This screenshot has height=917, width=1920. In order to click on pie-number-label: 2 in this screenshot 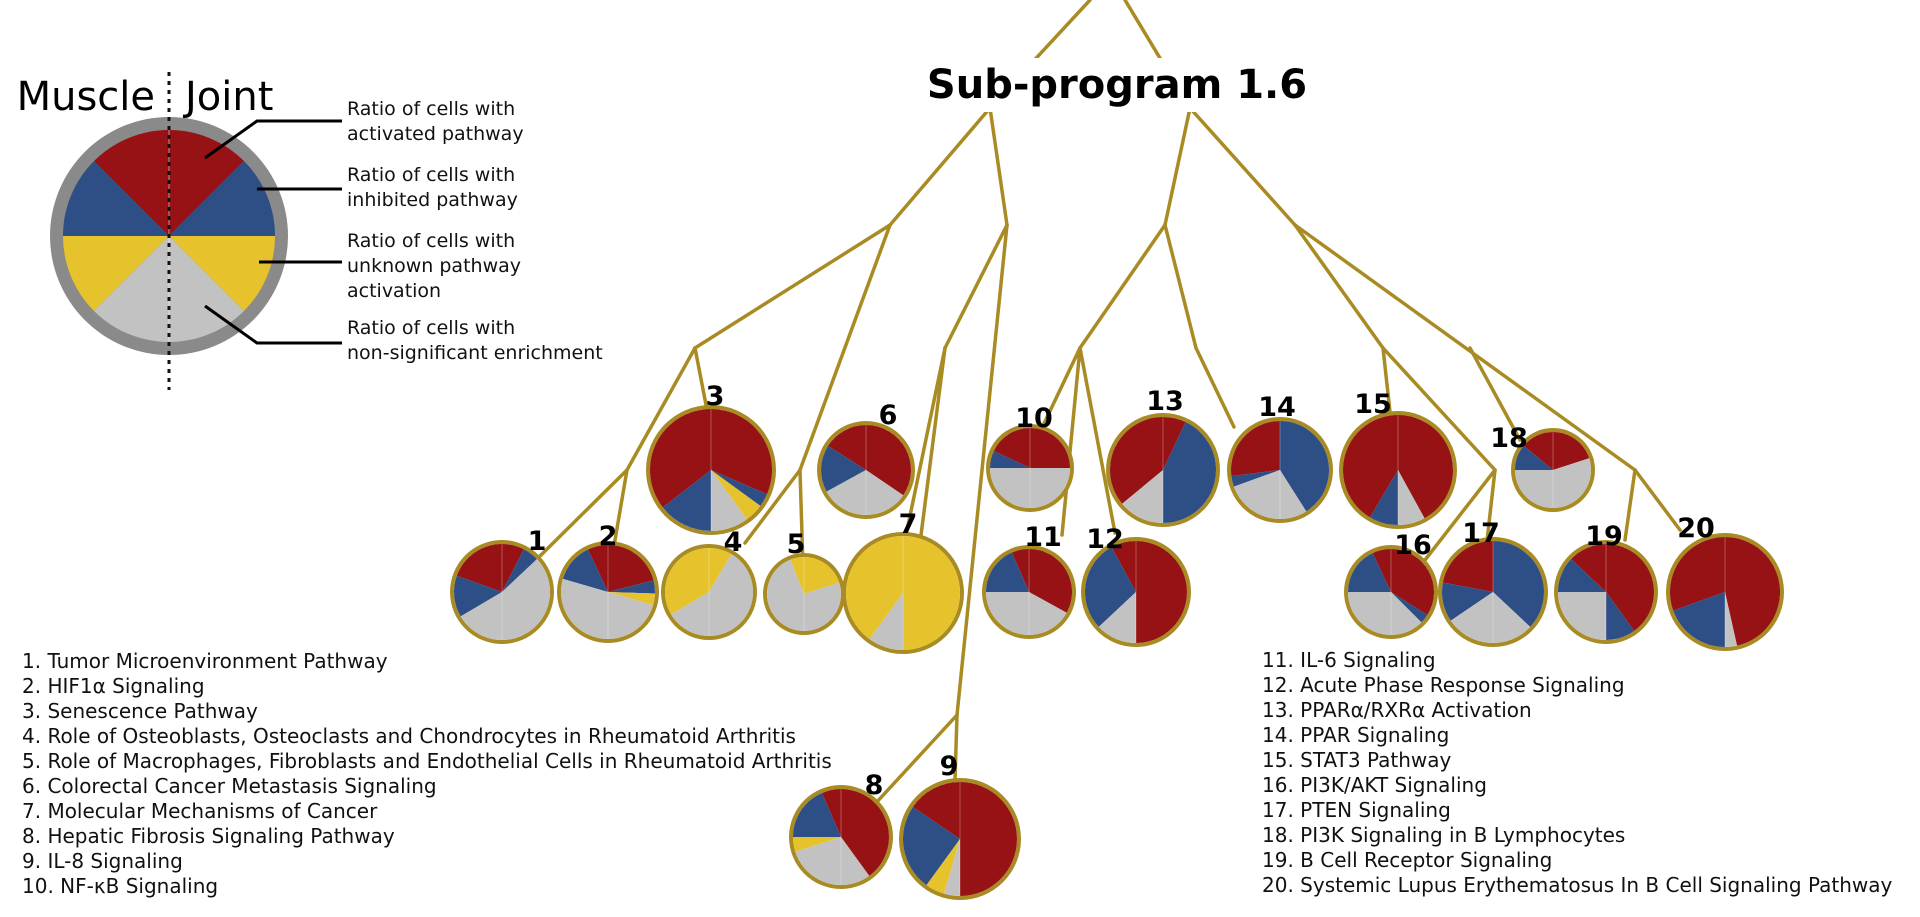, I will do `click(608, 536)`.